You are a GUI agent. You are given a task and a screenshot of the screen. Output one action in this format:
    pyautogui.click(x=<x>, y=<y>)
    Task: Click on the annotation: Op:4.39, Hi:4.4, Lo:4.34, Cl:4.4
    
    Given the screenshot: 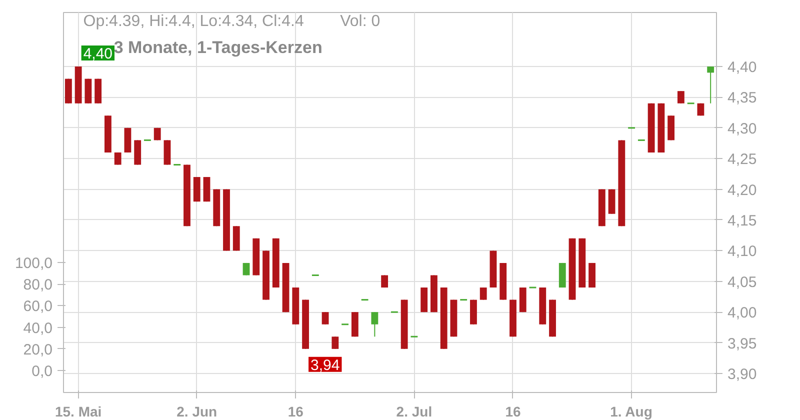 What is the action you would take?
    pyautogui.click(x=193, y=21)
    